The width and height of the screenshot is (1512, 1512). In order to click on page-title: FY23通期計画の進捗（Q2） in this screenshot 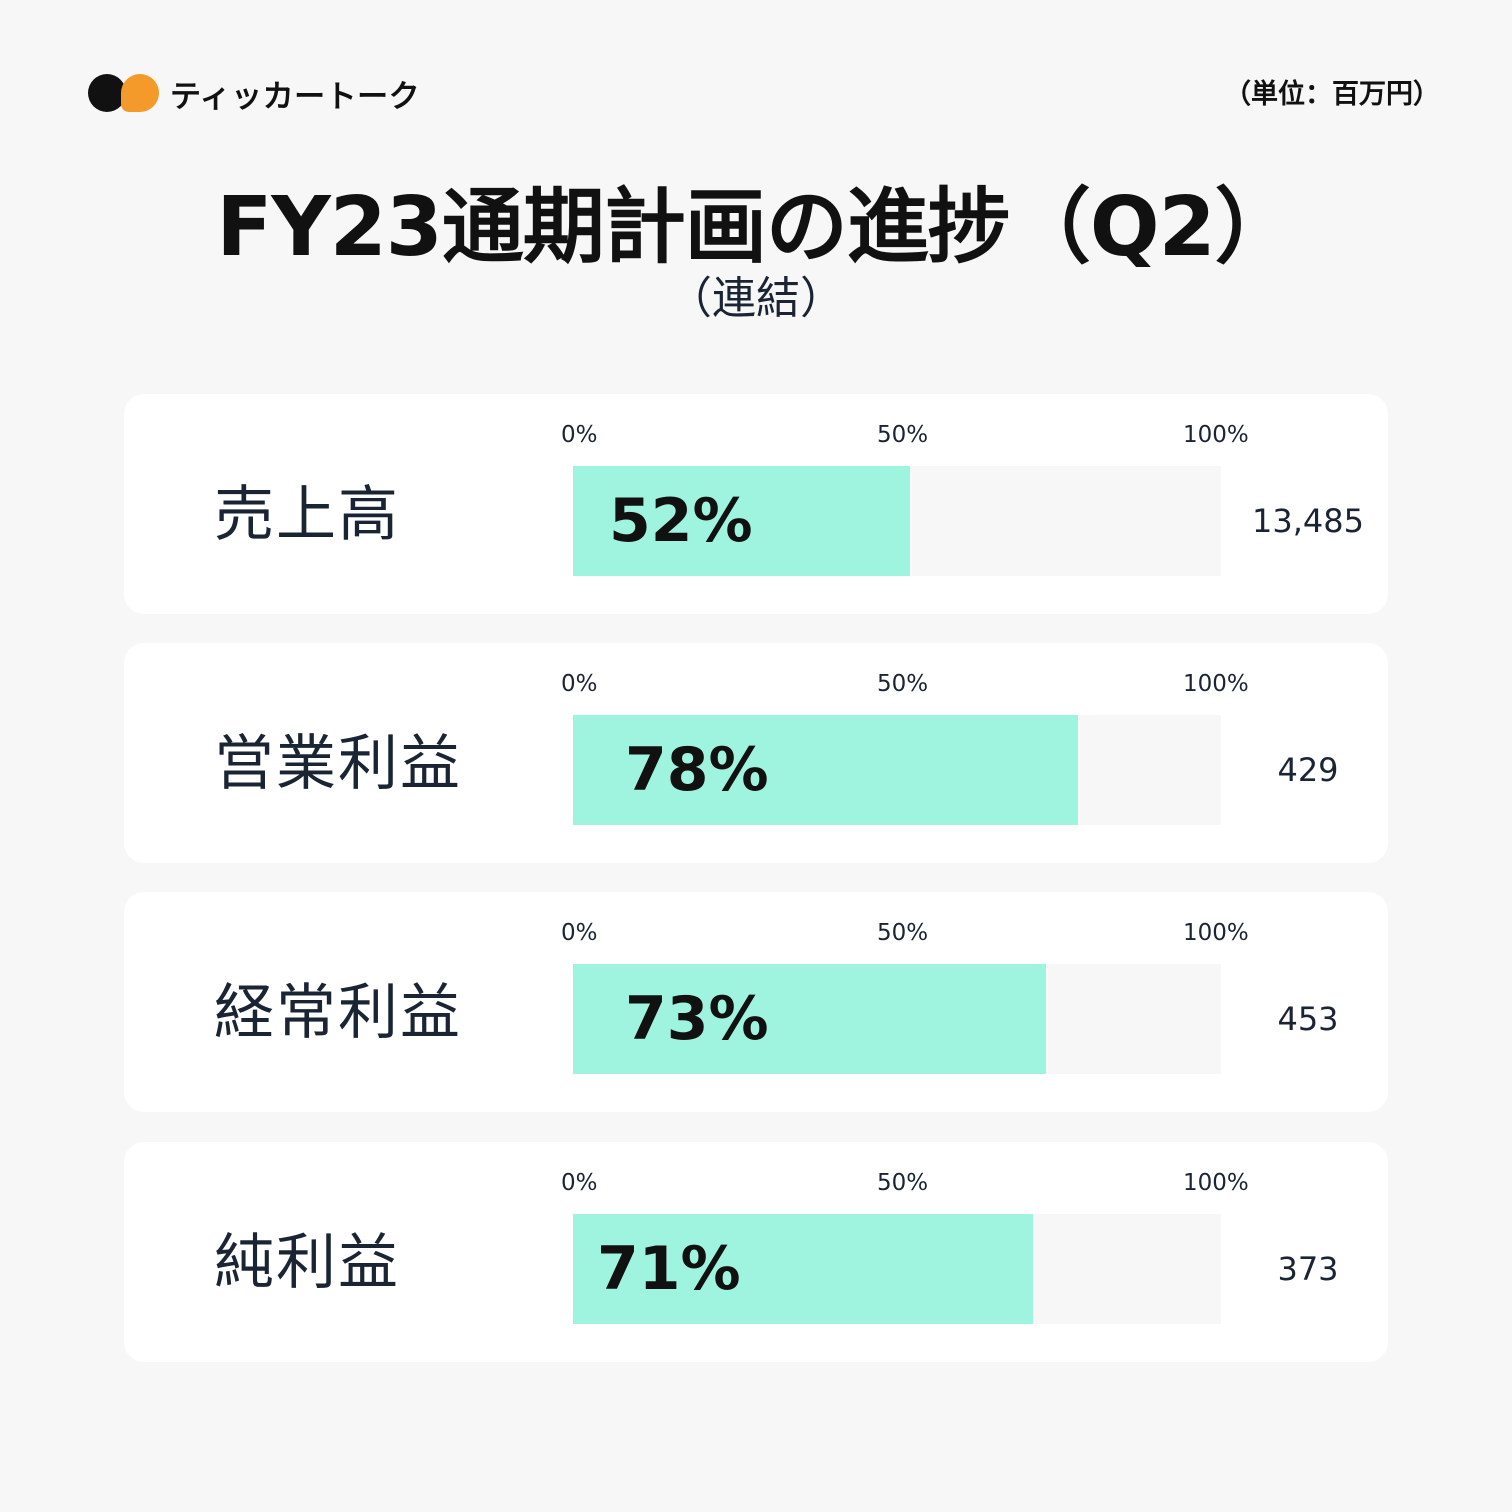, I will do `click(756, 227)`.